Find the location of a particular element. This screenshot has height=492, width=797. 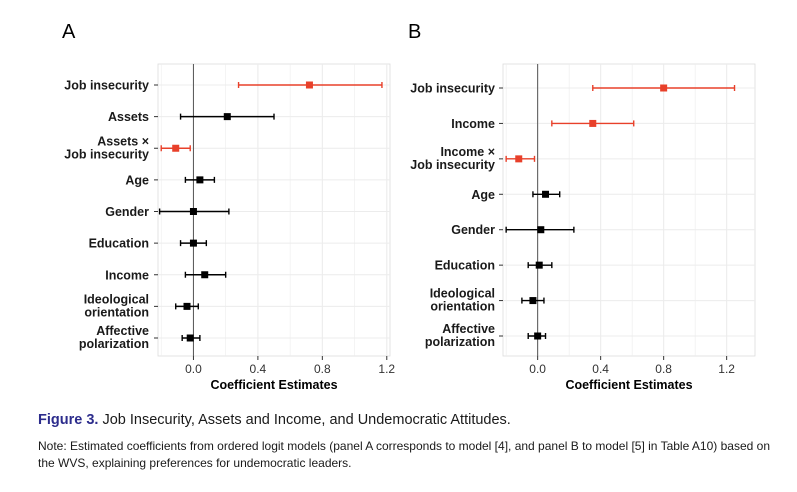

panel-b-label-ideological-orientation: Ideological orientation is located at coordinates (462, 300).